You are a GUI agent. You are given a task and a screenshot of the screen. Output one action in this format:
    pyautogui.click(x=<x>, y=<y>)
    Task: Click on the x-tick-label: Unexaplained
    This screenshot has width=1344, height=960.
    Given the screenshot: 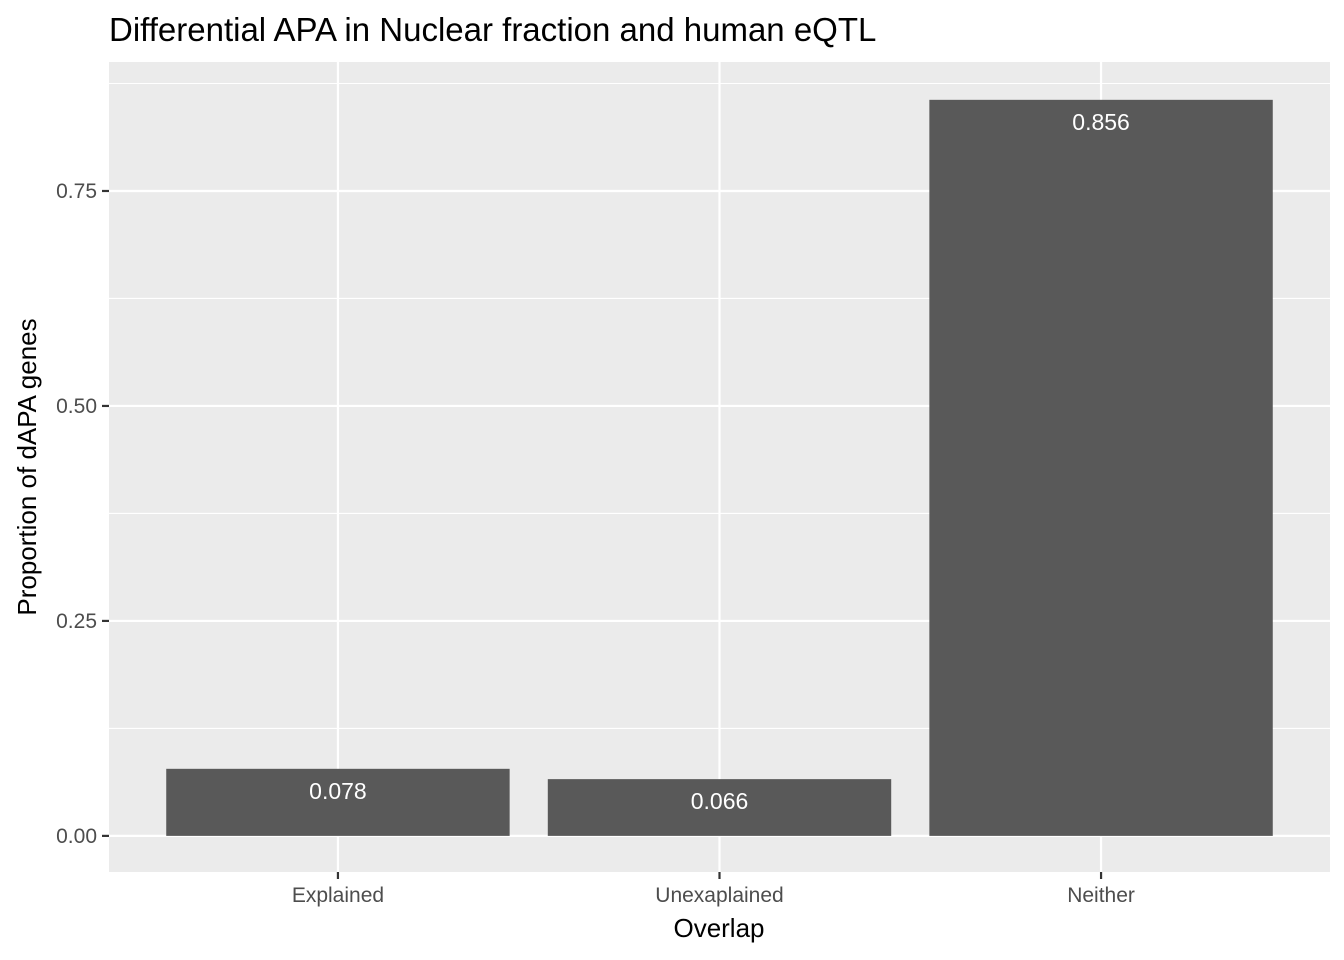 What is the action you would take?
    pyautogui.click(x=719, y=895)
    